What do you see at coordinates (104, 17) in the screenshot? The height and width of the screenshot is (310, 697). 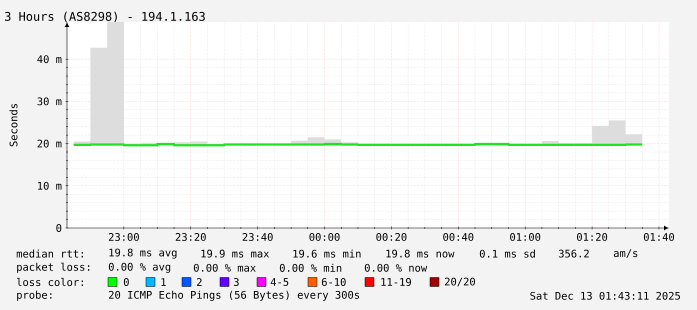 I see `chart-title: 3 Hours (AS8298) - 194.1.163` at bounding box center [104, 17].